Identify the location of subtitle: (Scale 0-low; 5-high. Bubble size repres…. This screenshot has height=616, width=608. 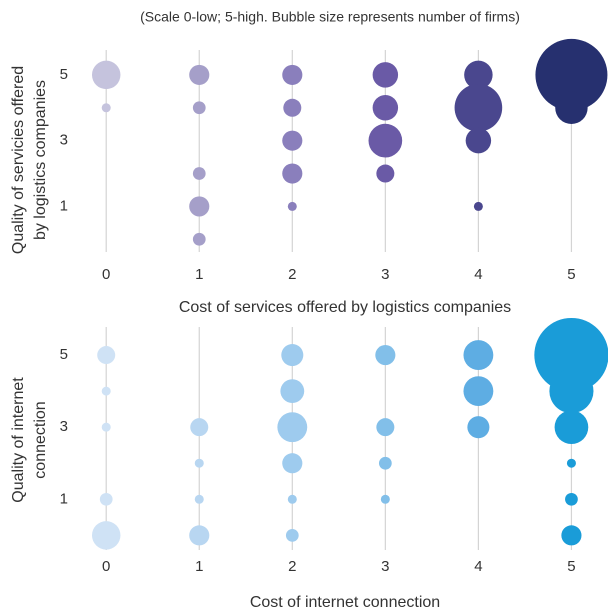
(330, 17).